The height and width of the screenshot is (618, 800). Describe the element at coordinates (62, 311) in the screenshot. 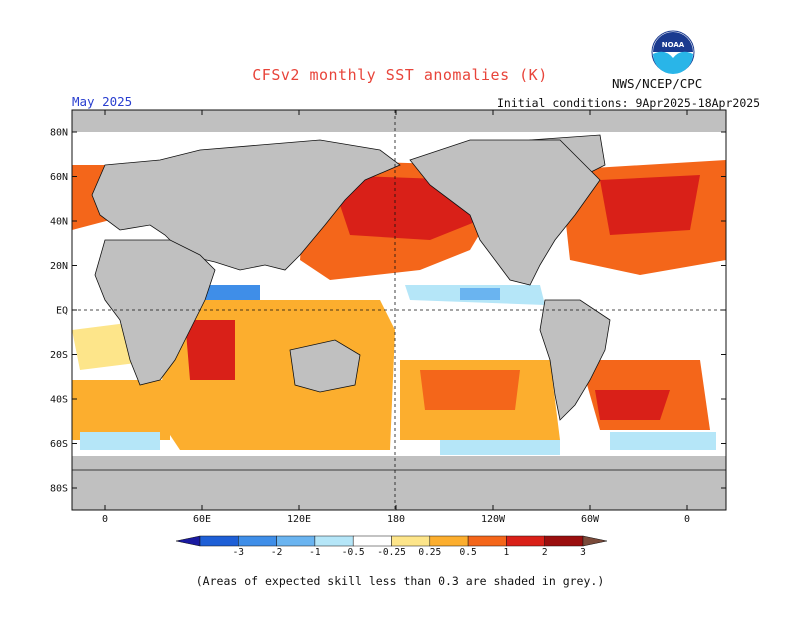

I see `lat-label: EQ` at that location.